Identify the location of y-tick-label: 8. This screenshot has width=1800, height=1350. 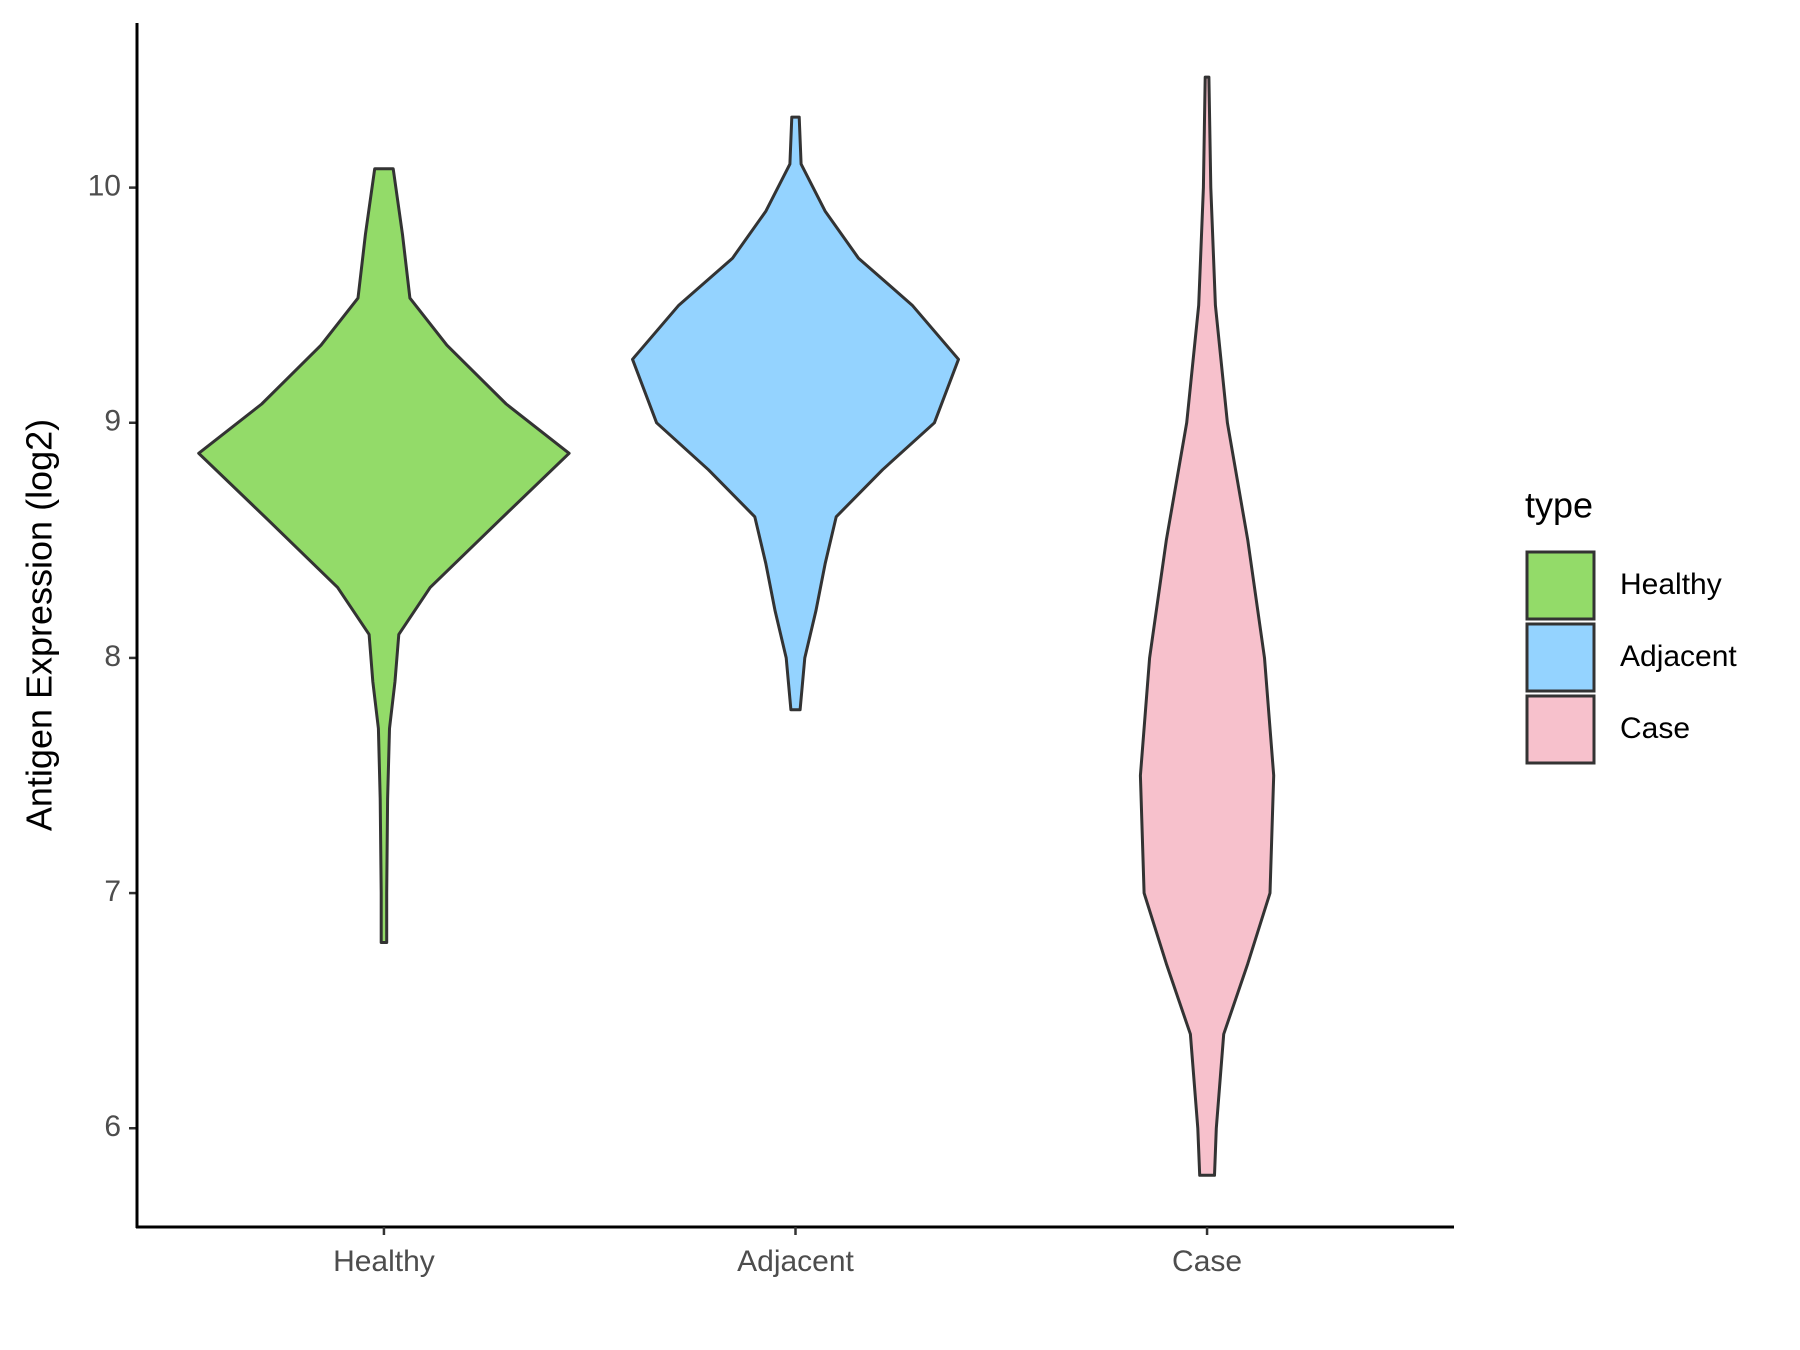
(112, 656).